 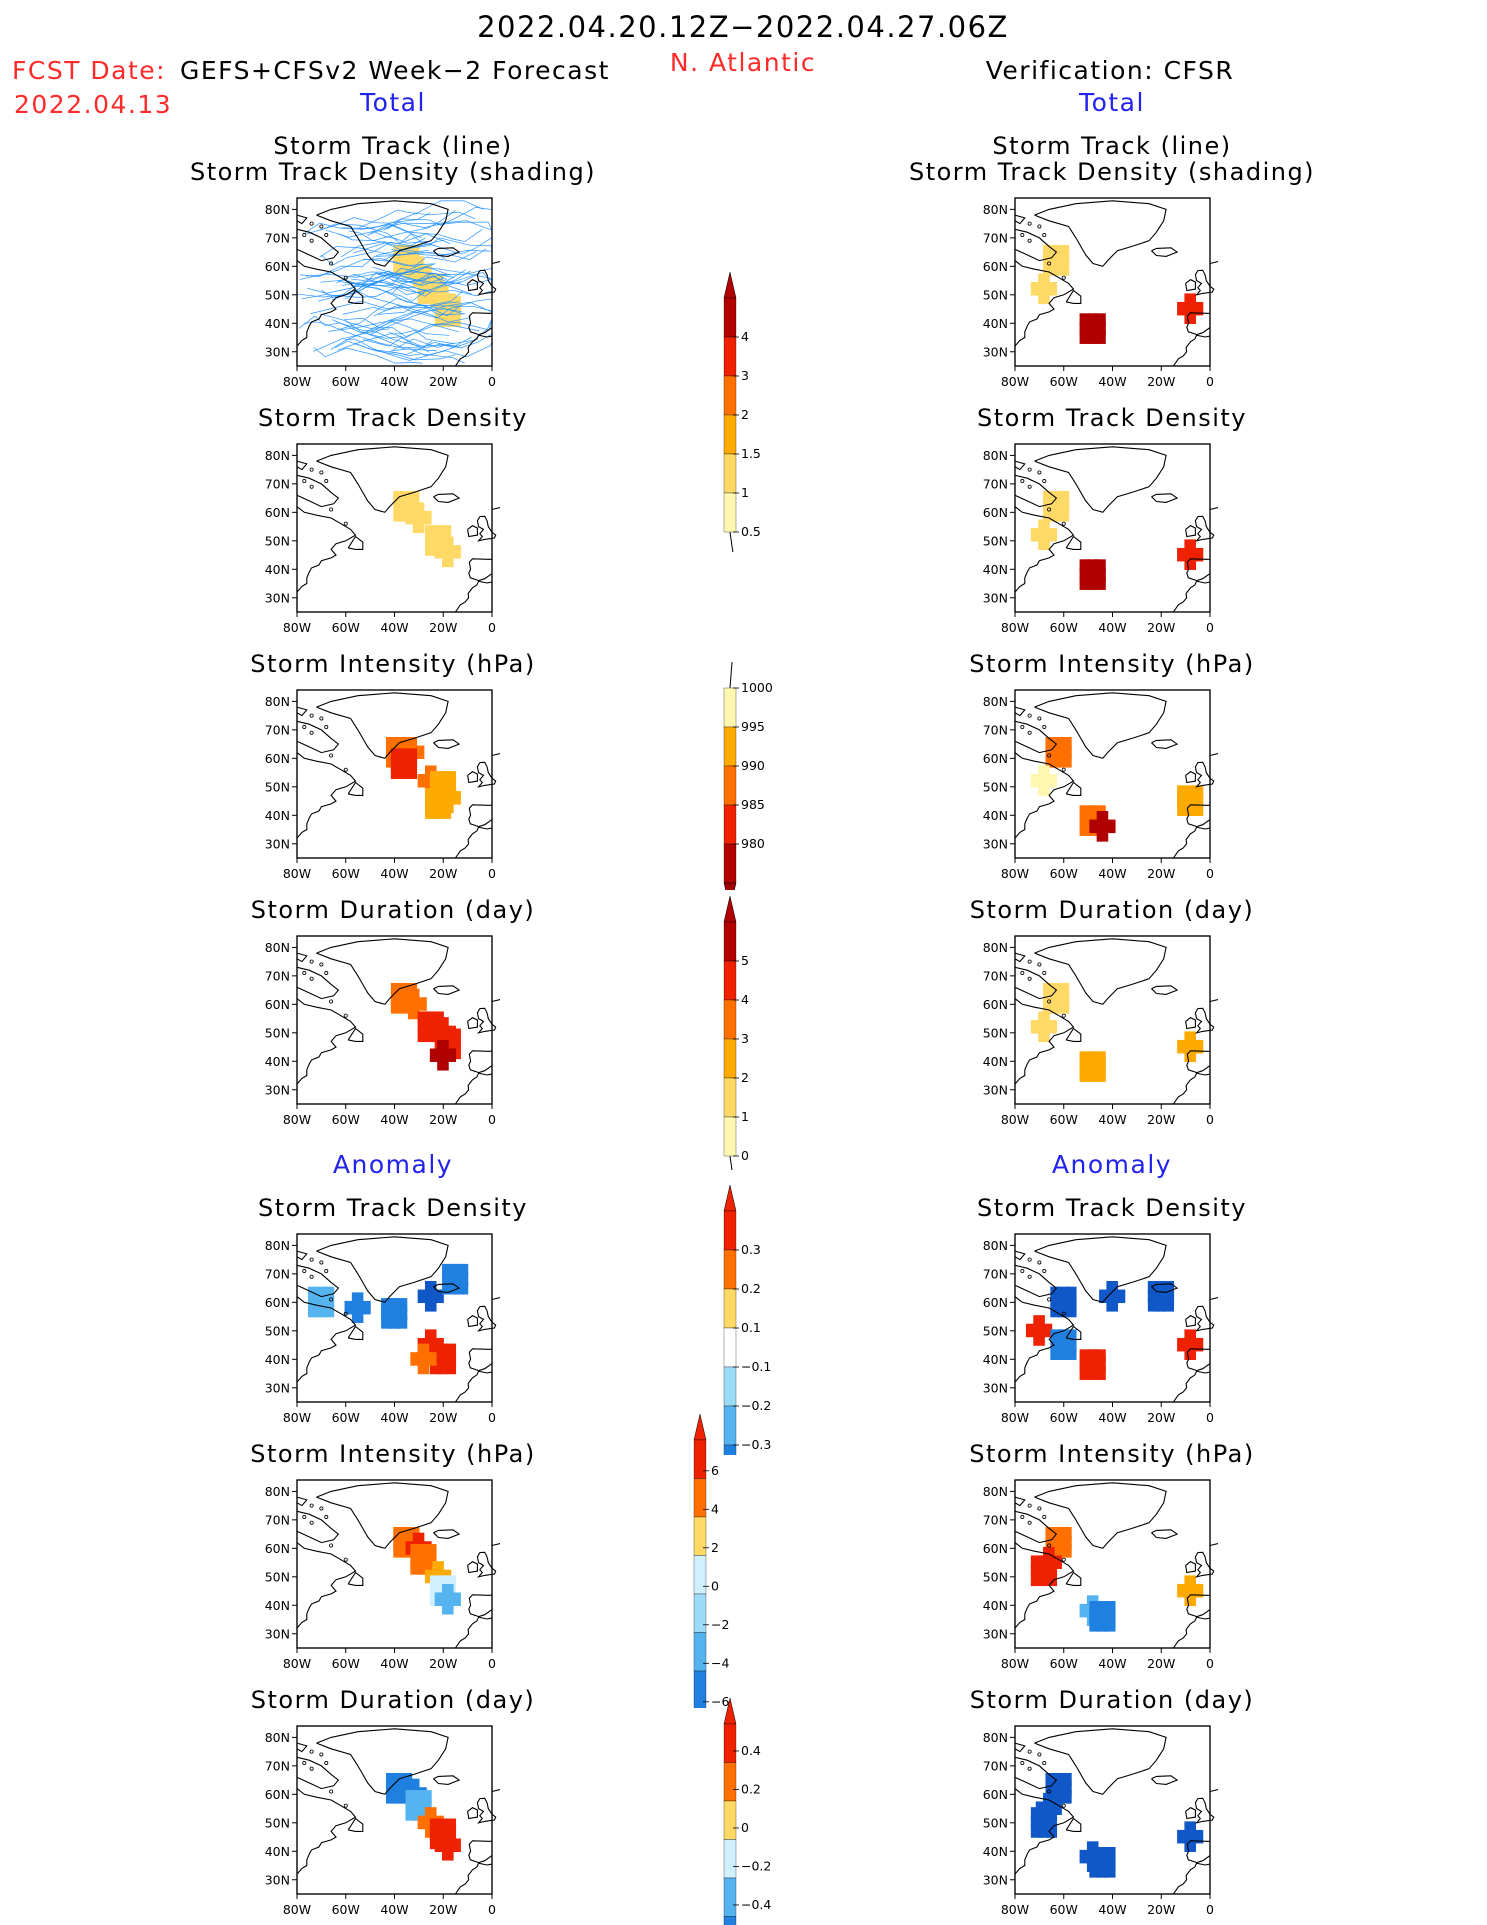 What do you see at coordinates (346, 1119) in the screenshot?
I see `lon-tick-label-3-1: 60W` at bounding box center [346, 1119].